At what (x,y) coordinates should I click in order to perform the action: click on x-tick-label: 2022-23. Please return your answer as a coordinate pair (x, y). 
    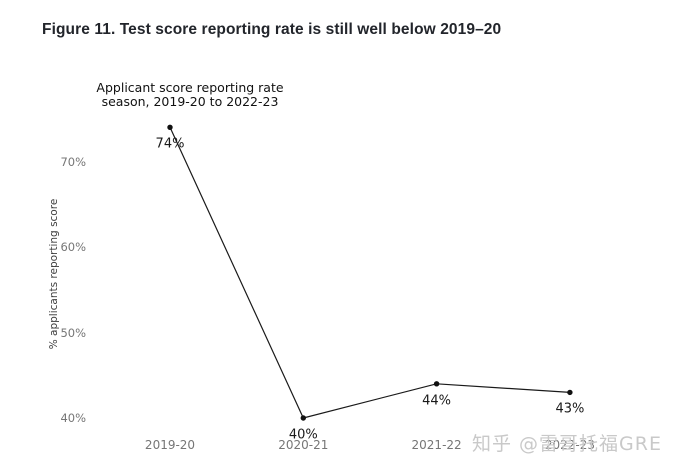
    Looking at the image, I should click on (569, 445).